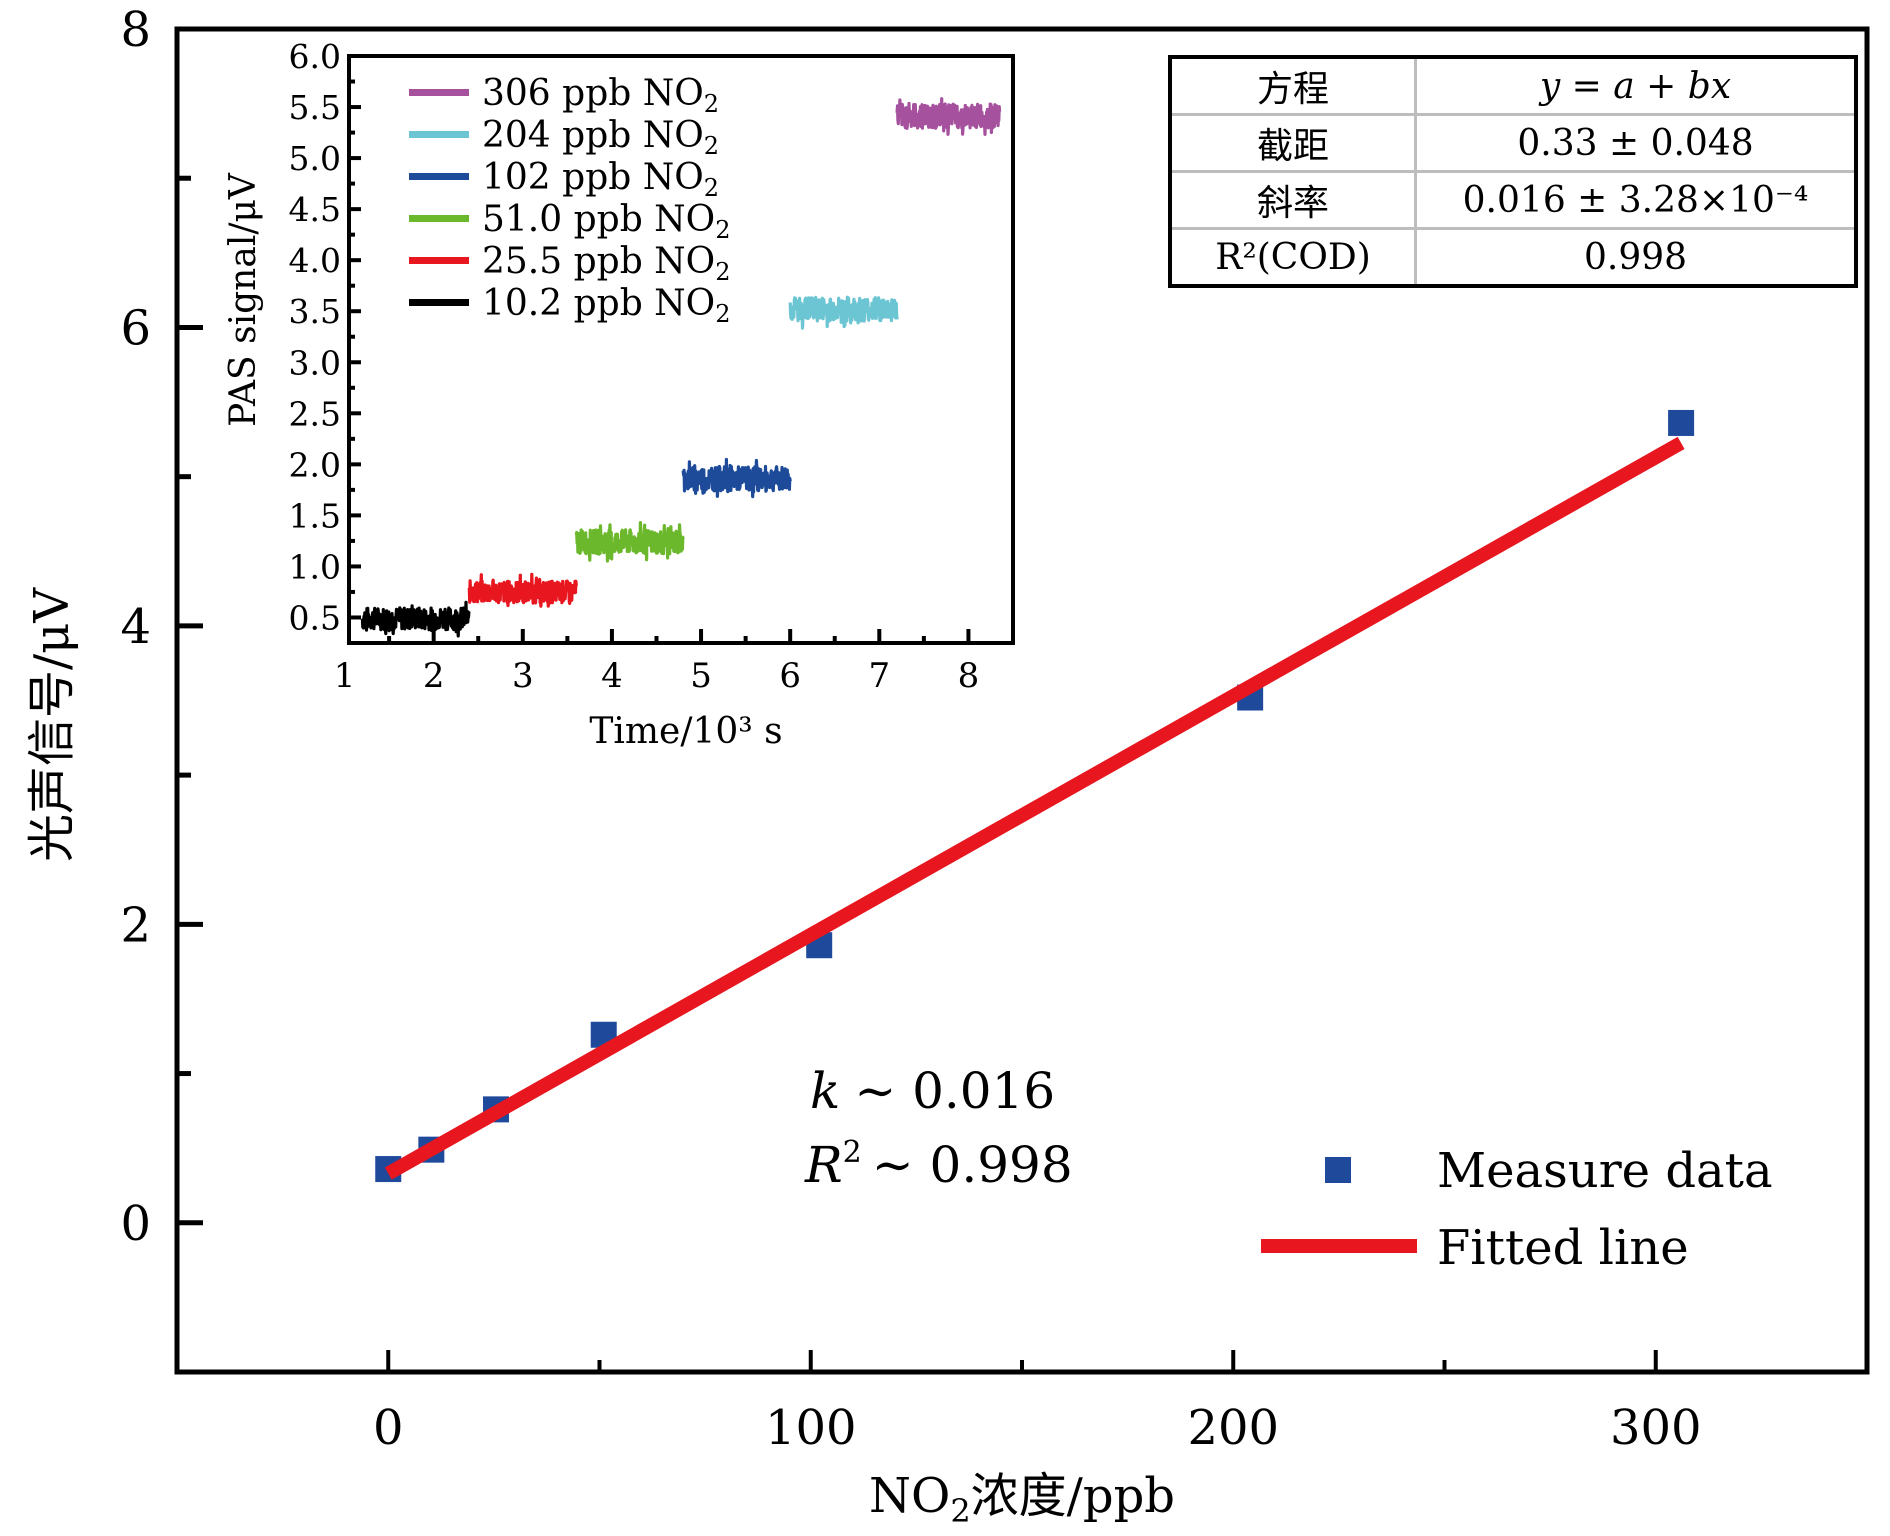  What do you see at coordinates (600, 137) in the screenshot?
I see `inset-legend-label: 204 ppb NO2` at bounding box center [600, 137].